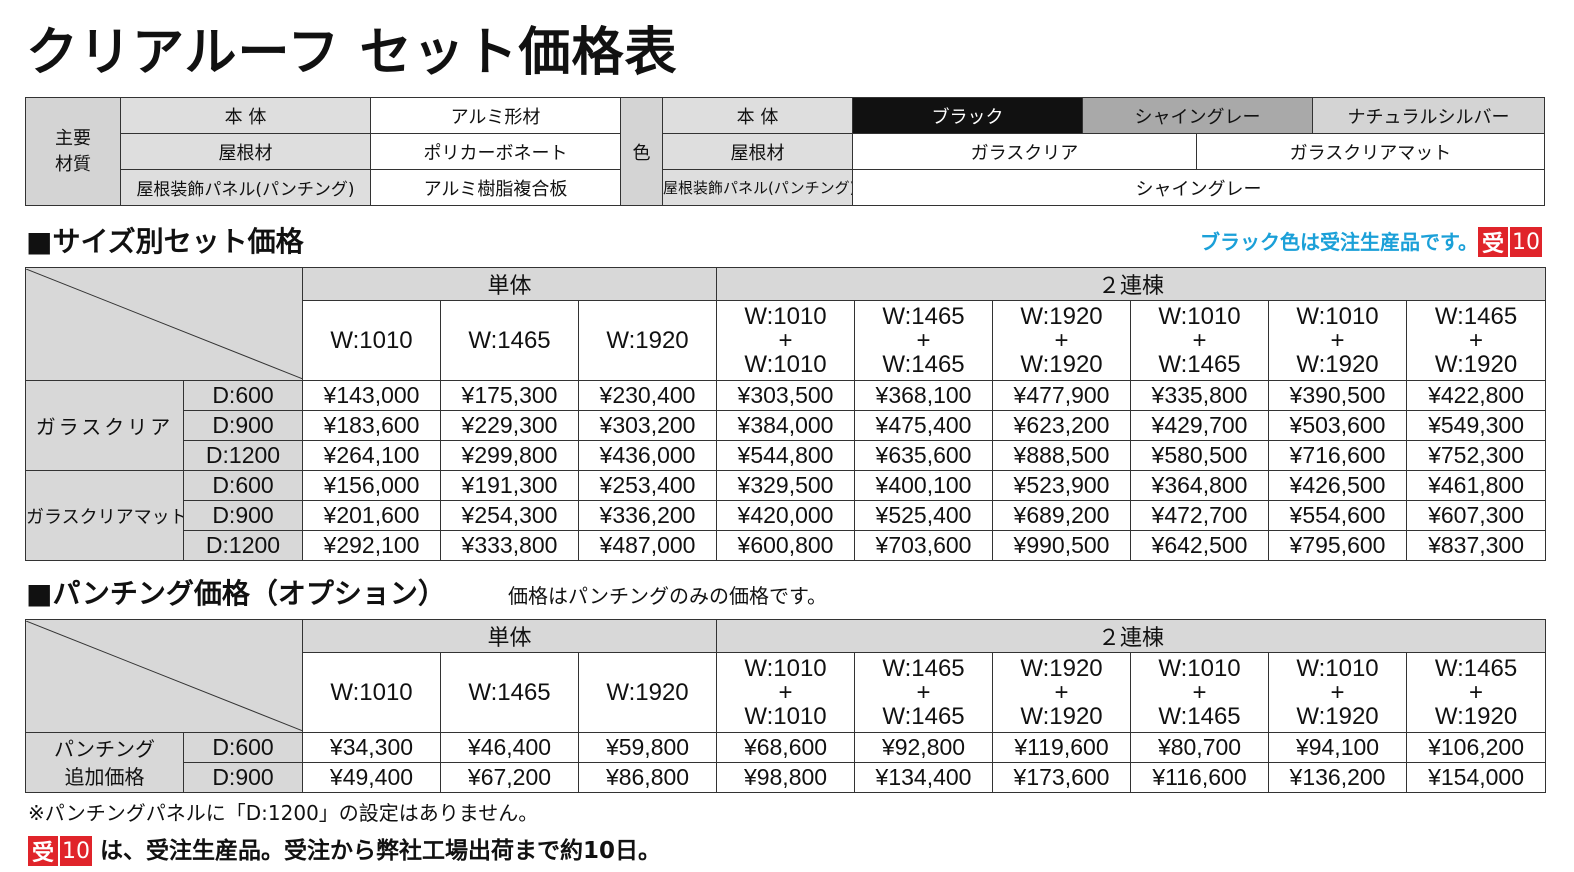  I want to click on price-cell: ¥795,600, so click(1338, 545).